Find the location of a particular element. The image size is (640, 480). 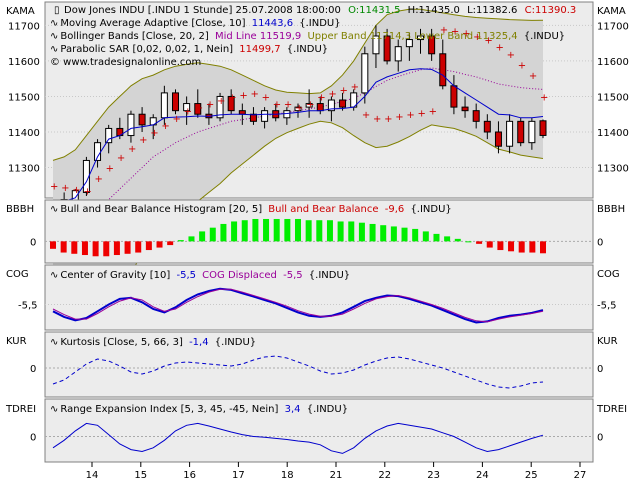

price-axis-label-left: KAMA is located at coordinates (20, 11).